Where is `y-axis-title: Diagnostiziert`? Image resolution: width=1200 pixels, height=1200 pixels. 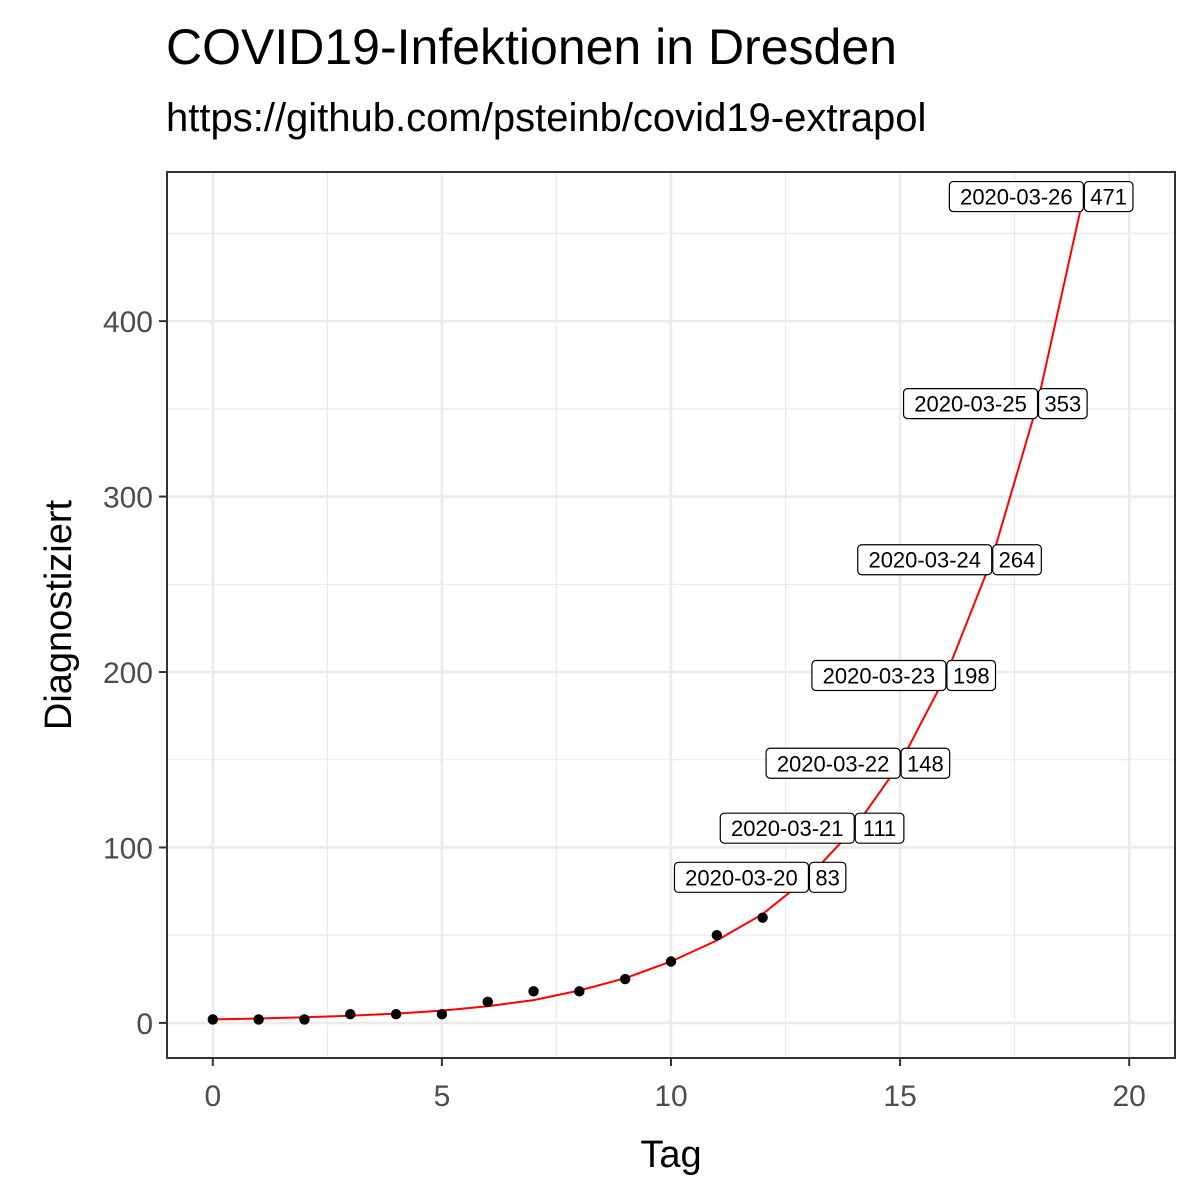
y-axis-title: Diagnostiziert is located at coordinates (59, 614).